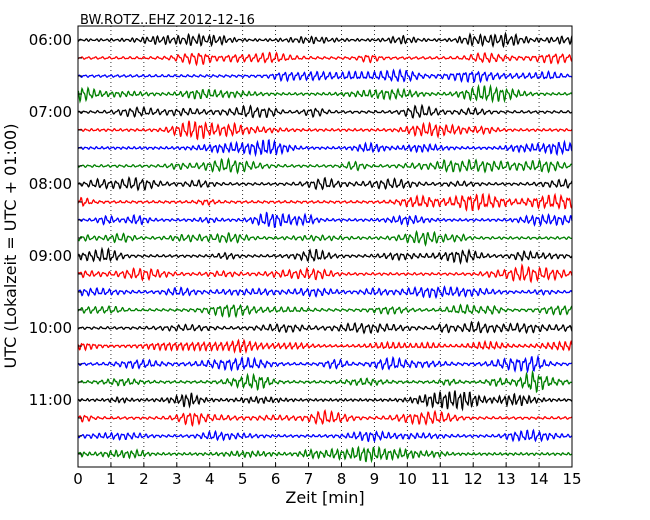 The height and width of the screenshot is (520, 650). What do you see at coordinates (111, 479) in the screenshot?
I see `x-tick-label: 1` at bounding box center [111, 479].